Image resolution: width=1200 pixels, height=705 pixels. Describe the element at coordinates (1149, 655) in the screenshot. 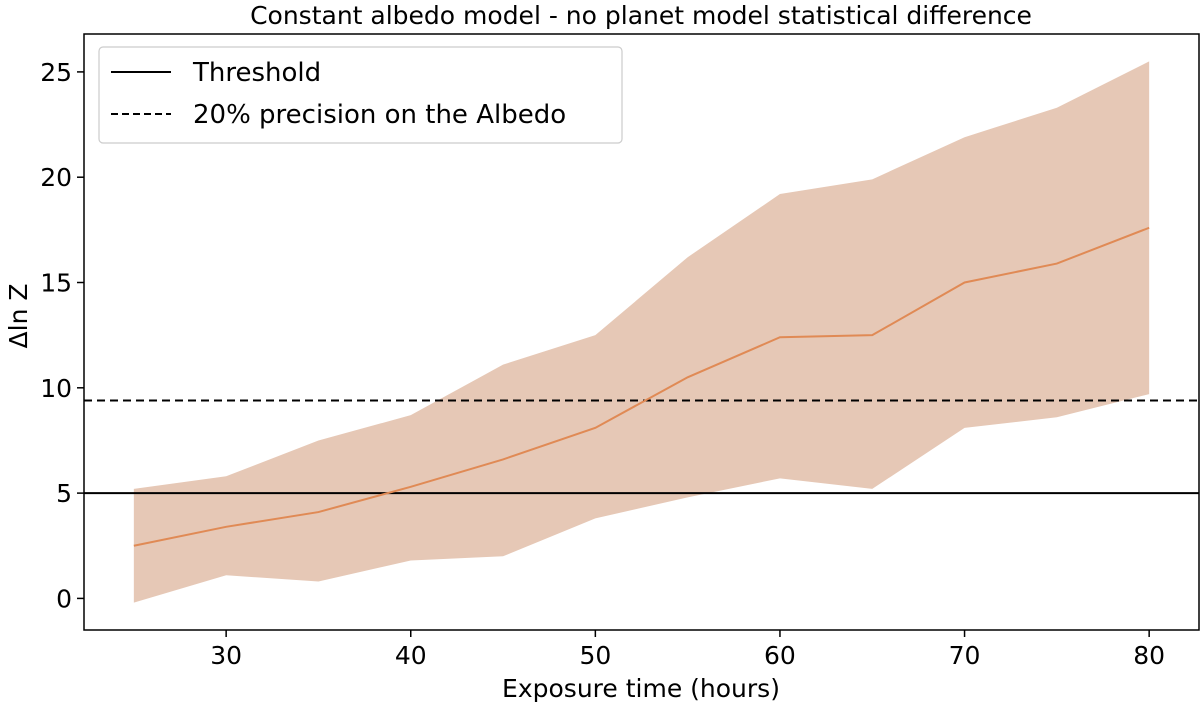

I see `x-tick-label: 80` at that location.